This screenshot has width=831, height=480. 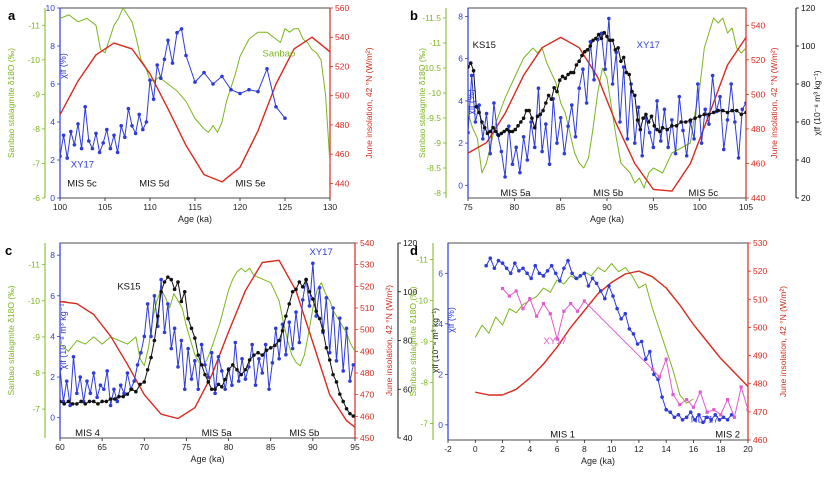 I want to click on x-tick-label: 95, so click(x=654, y=207).